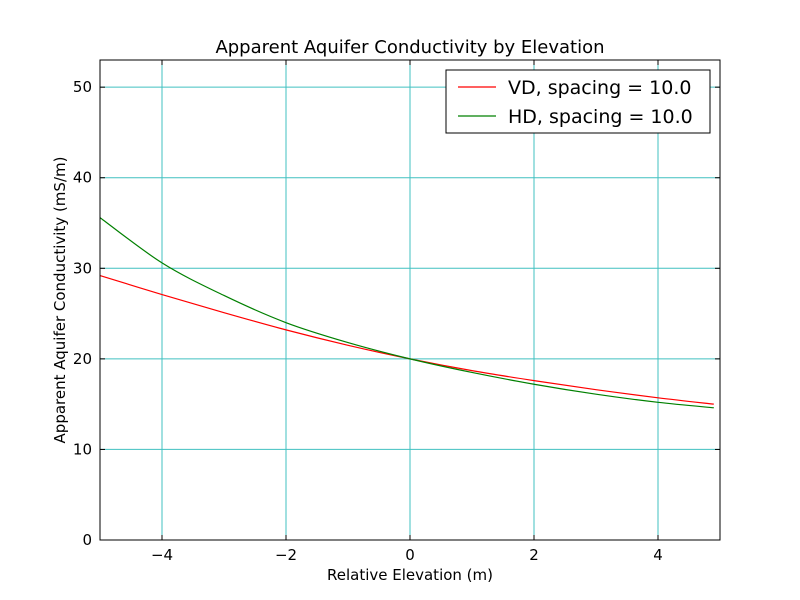 The width and height of the screenshot is (800, 600). I want to click on legend-label: HD, spacing = 10.0, so click(600, 117).